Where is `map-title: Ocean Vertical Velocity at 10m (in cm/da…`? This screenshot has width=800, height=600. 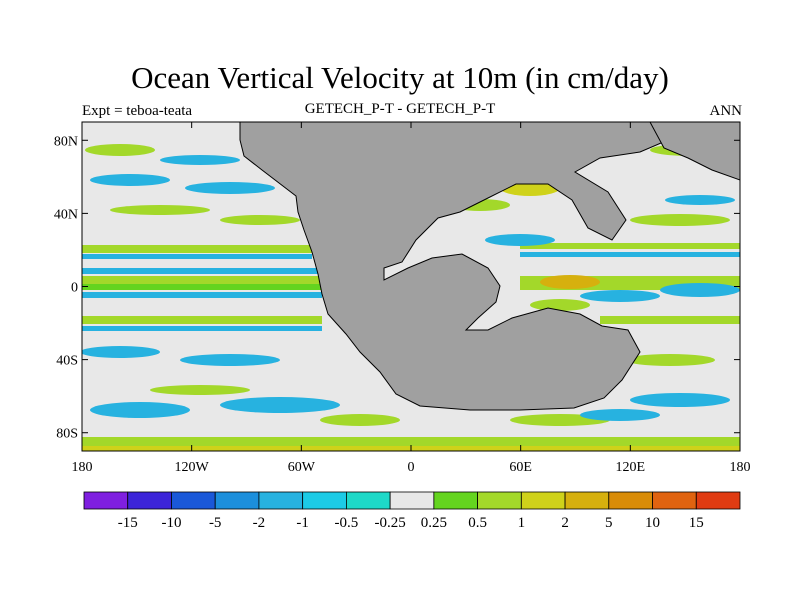 map-title: Ocean Vertical Velocity at 10m (in cm/da… is located at coordinates (400, 77).